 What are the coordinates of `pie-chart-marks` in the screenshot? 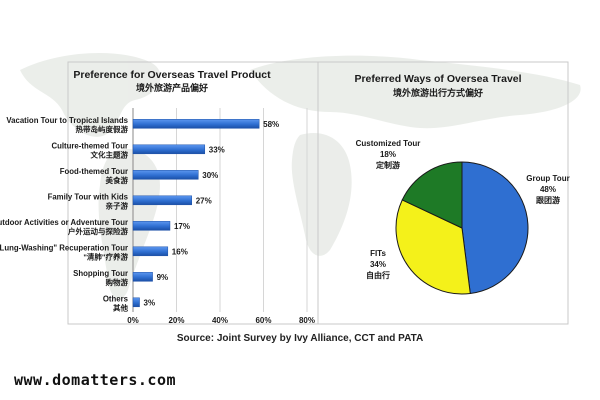 It's located at (462, 228).